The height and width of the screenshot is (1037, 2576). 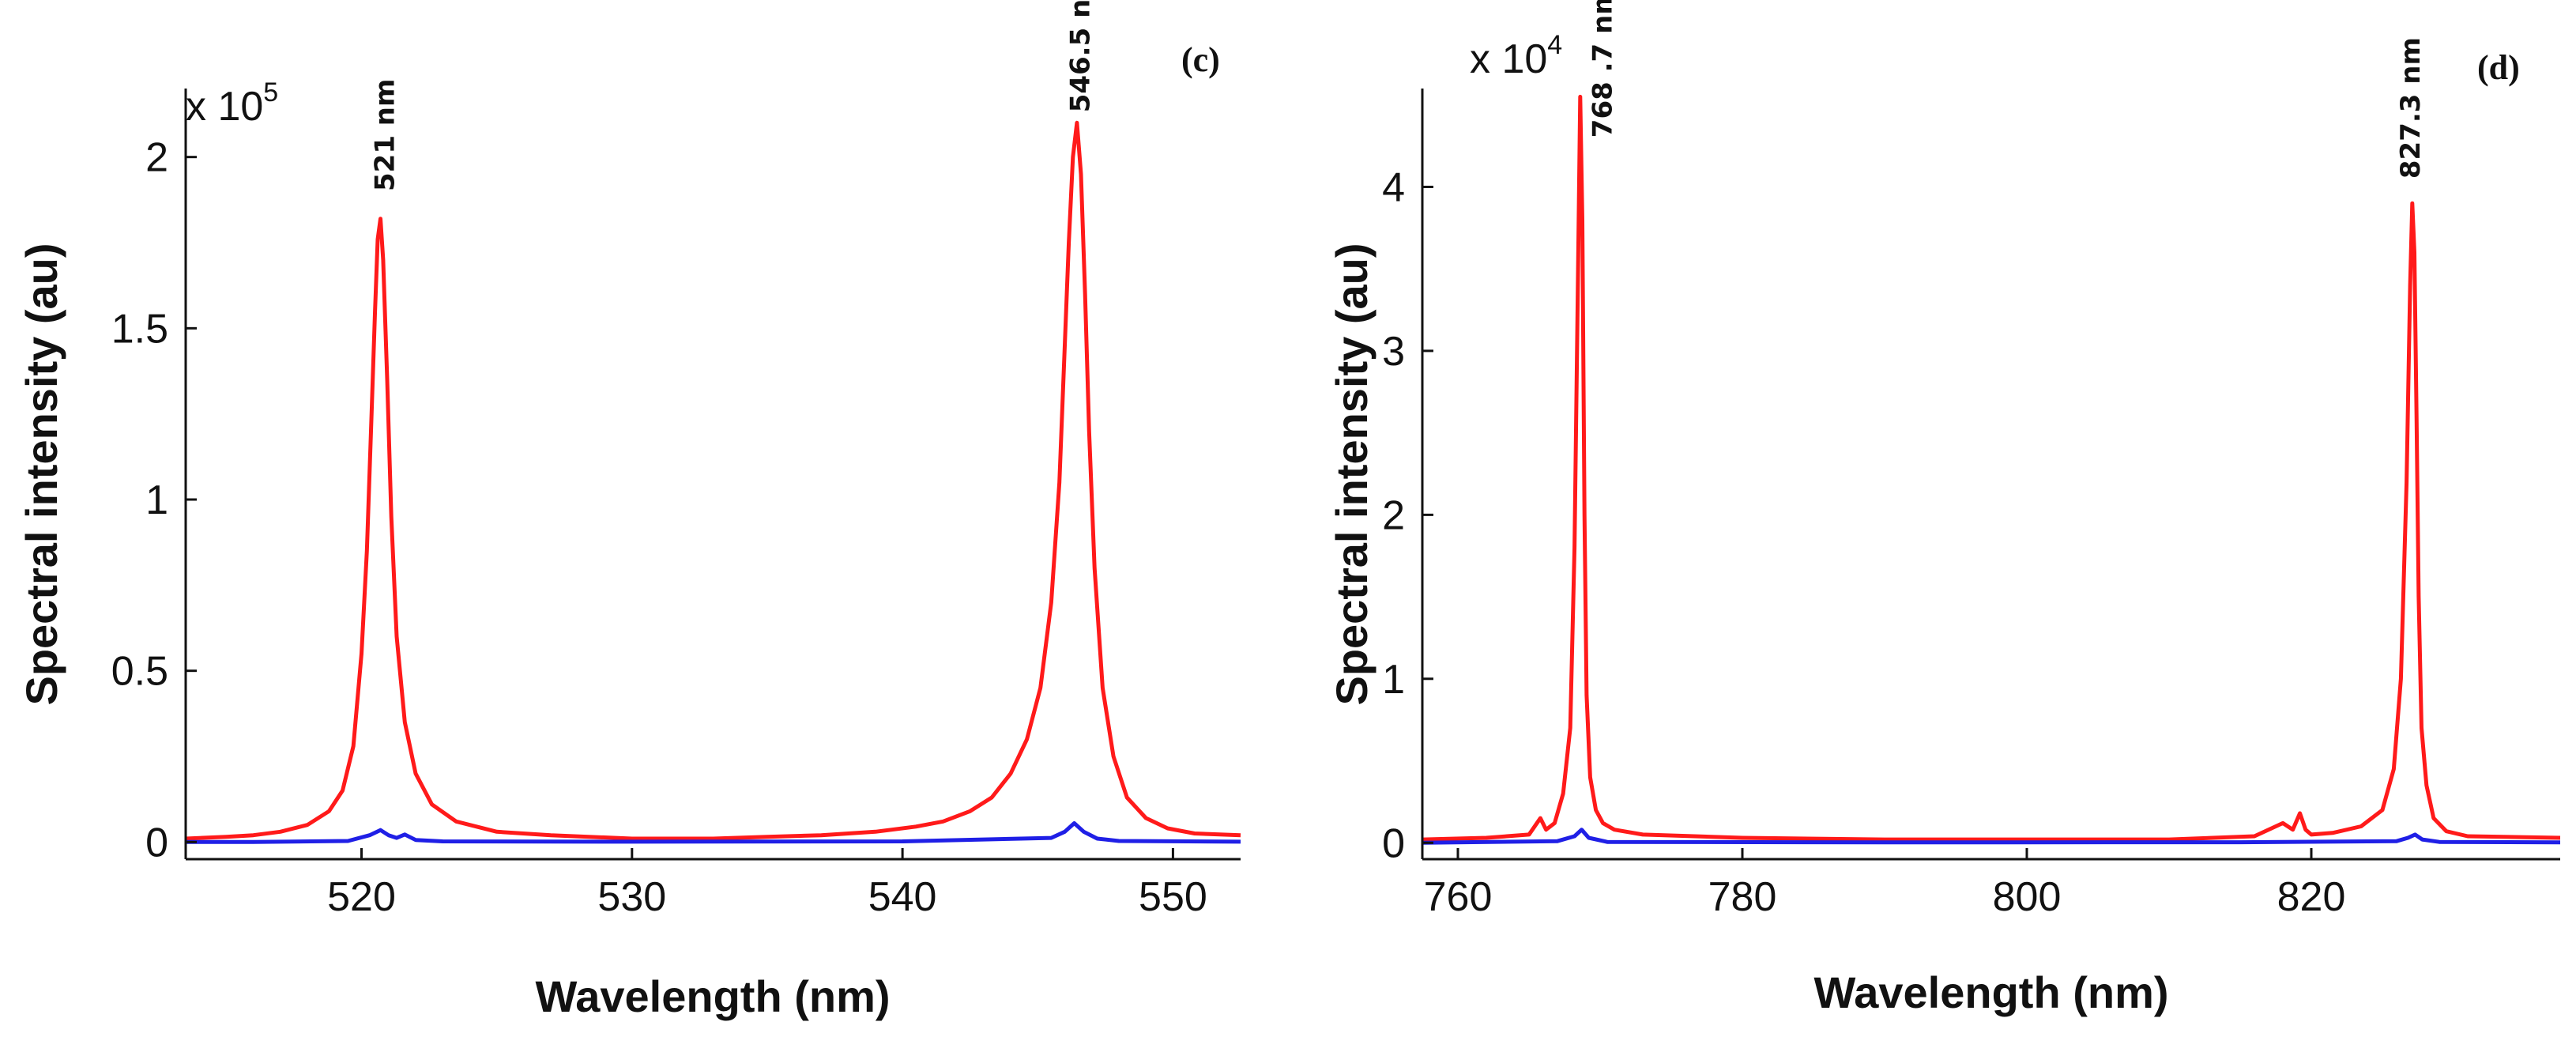 What do you see at coordinates (1352, 474) in the screenshot?
I see `y-axis-title-d: Spectral intensity (au)` at bounding box center [1352, 474].